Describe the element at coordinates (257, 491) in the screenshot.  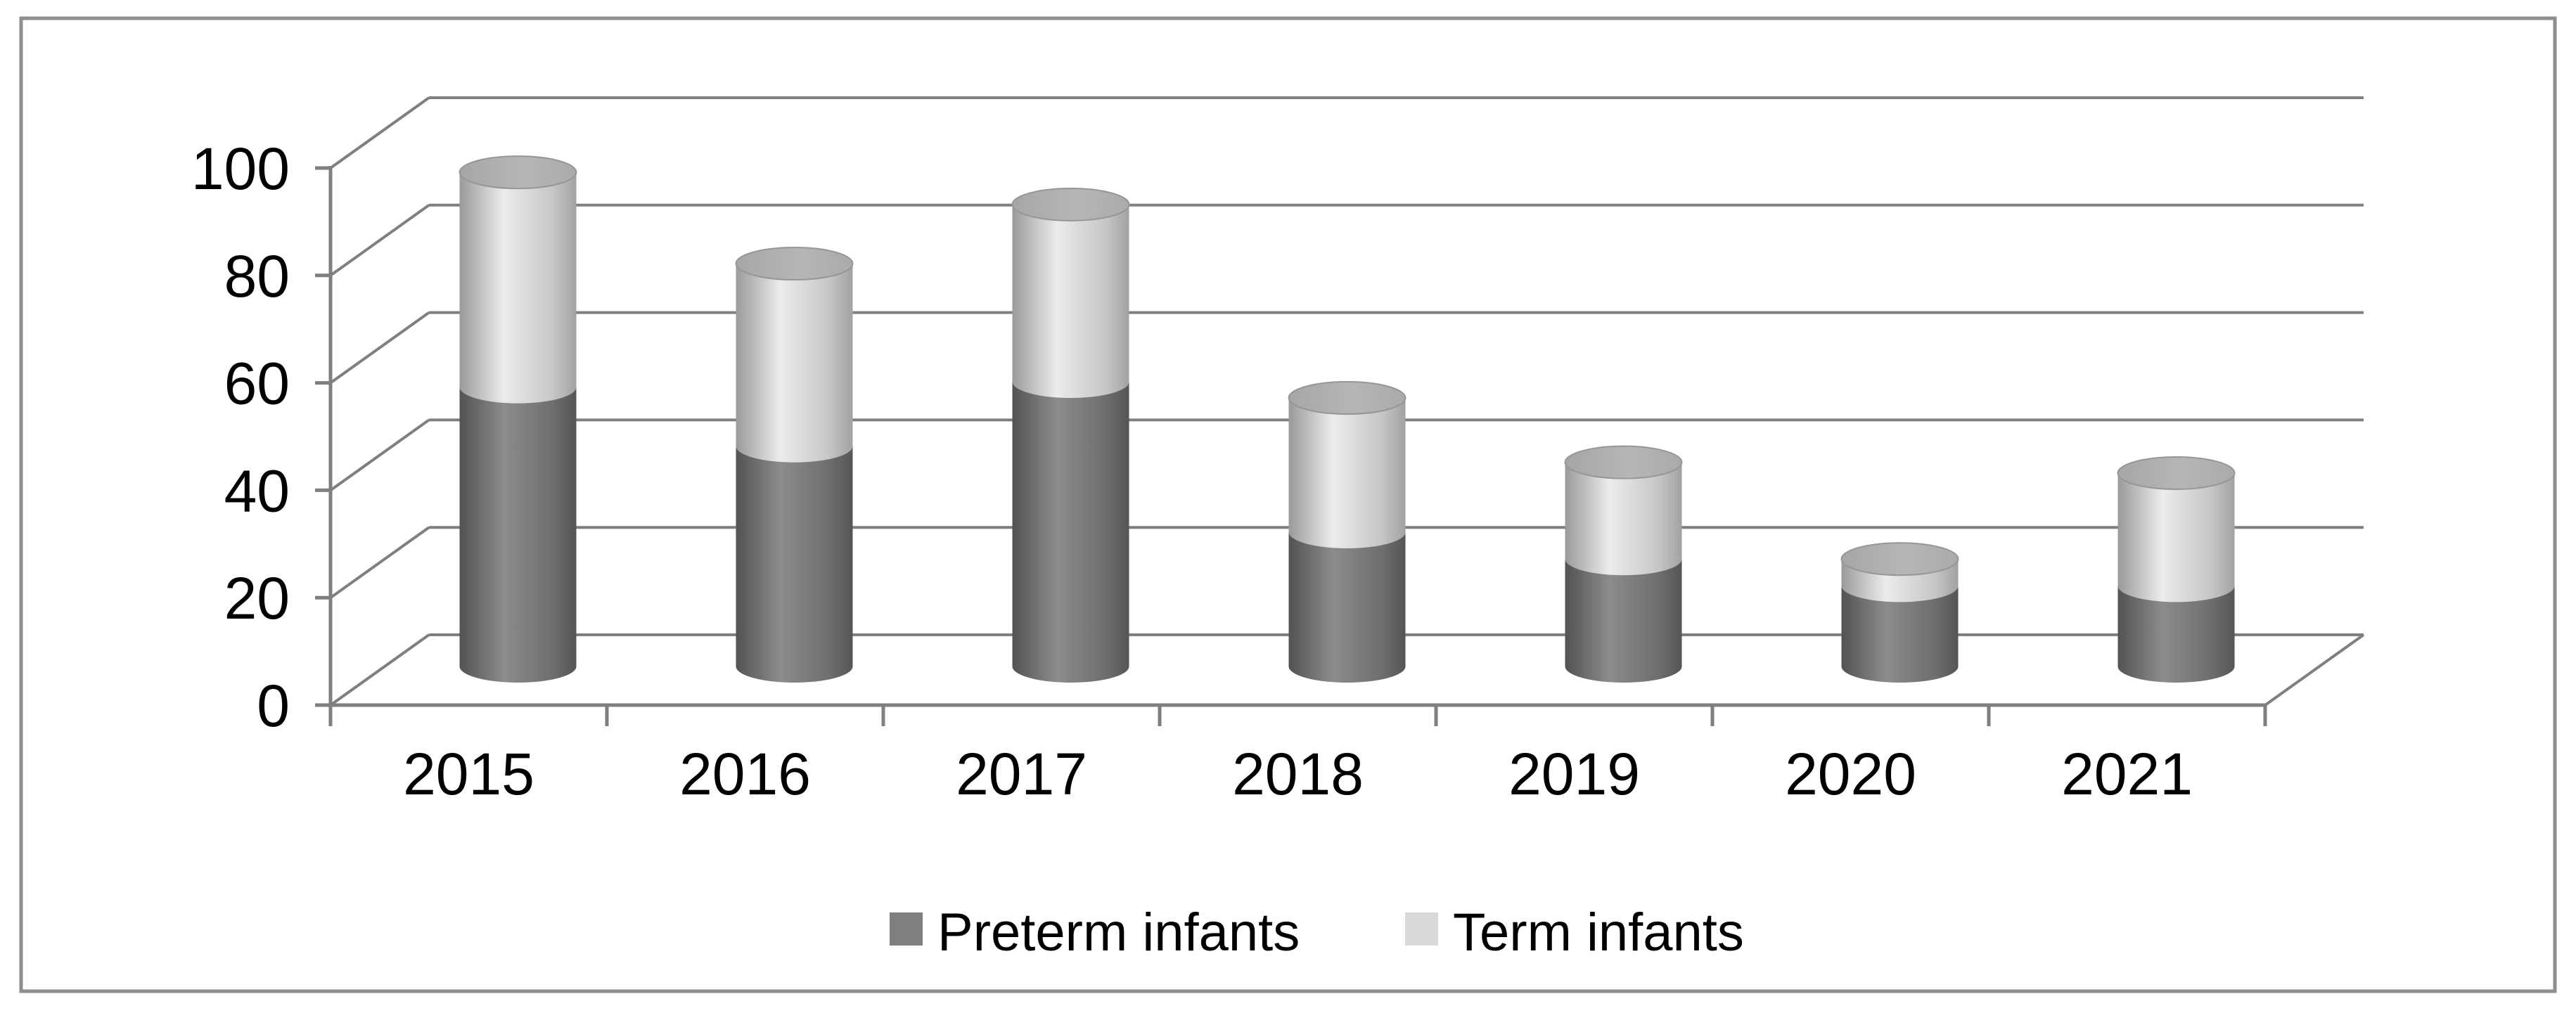
I see `y-axis-label-40: 40` at that location.